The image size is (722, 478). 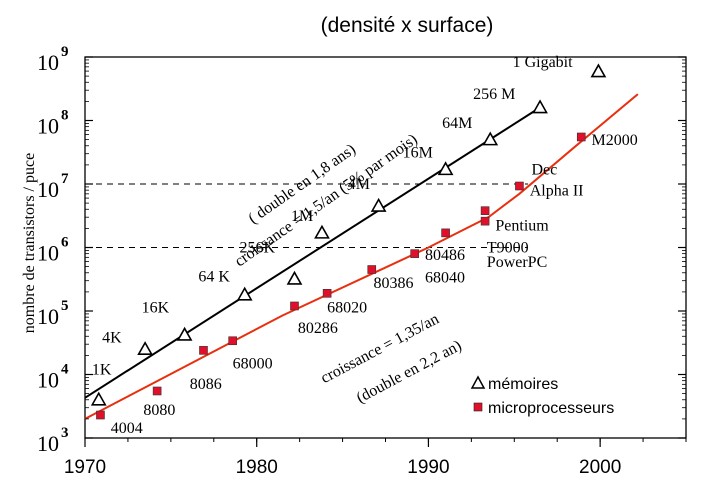 I want to click on point-label: 68000, so click(x=253, y=363).